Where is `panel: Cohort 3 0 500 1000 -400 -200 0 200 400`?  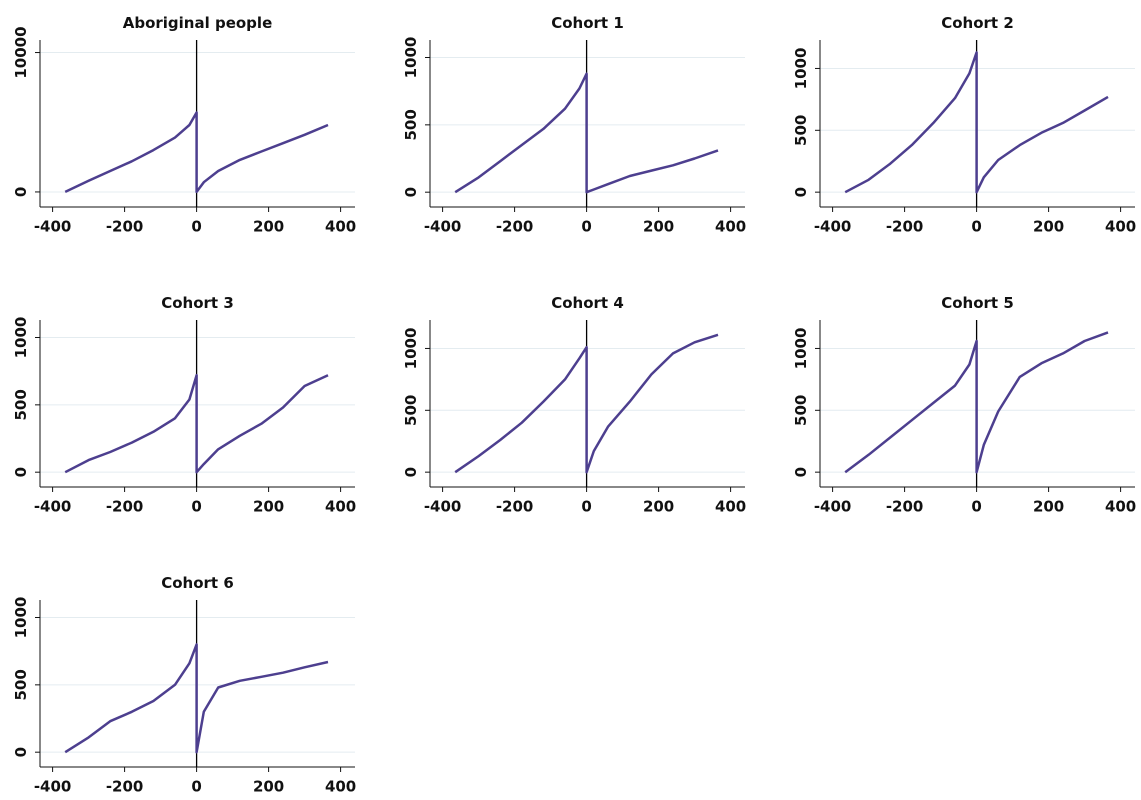 panel: Cohort 3 0 500 1000 -400 -200 0 200 400 is located at coordinates (184, 405).